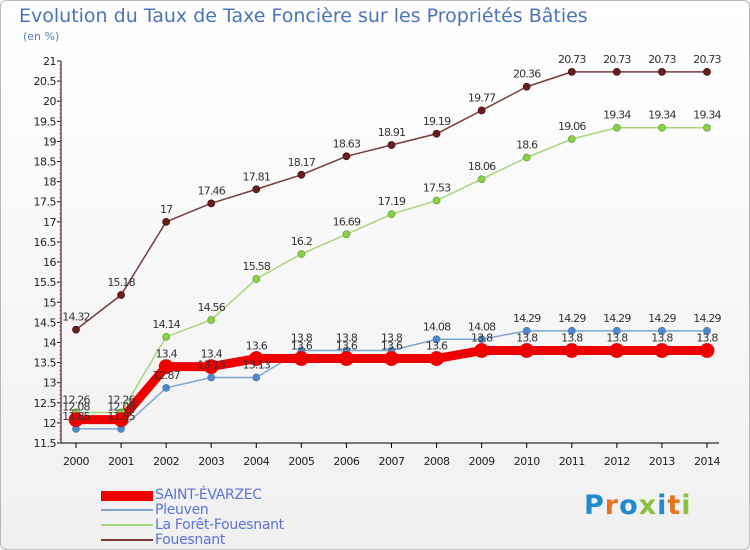  Describe the element at coordinates (49, 423) in the screenshot. I see `y-tick-label: 12` at that location.